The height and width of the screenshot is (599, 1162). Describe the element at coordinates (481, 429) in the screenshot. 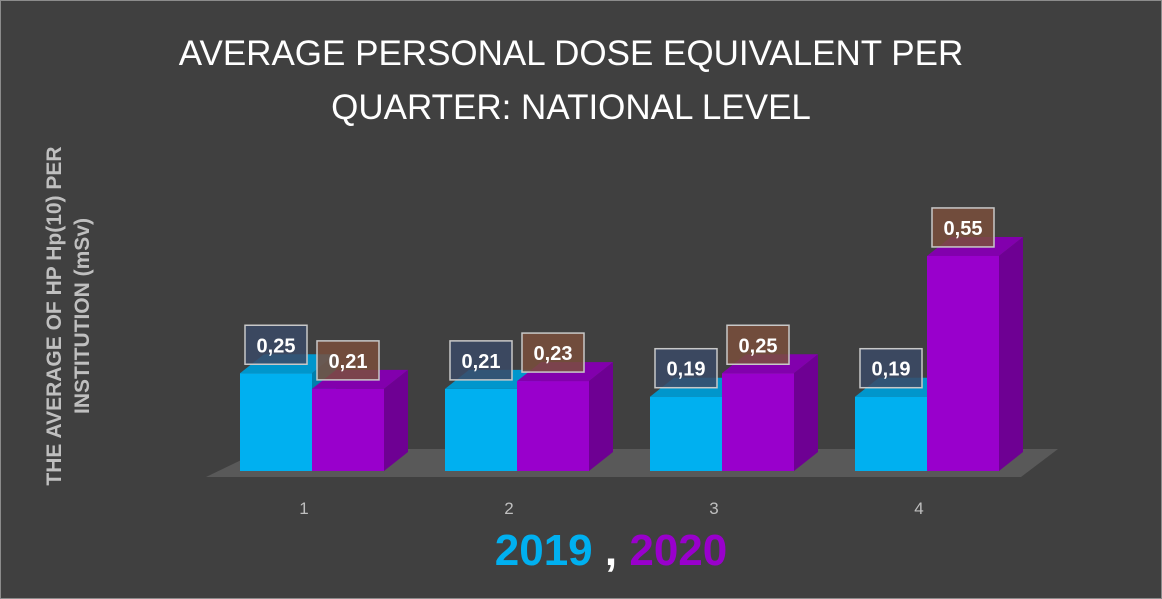

I see `bar-2019-q2` at that location.